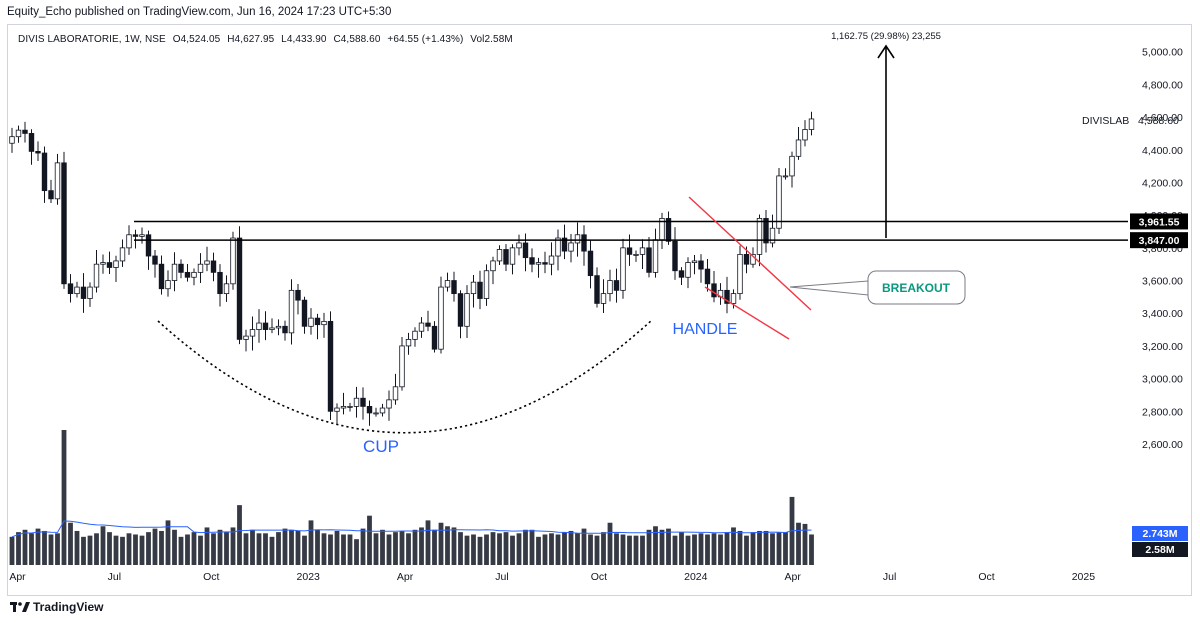 This screenshot has height=623, width=1200. I want to click on y-tick-label: 3,600.00, so click(1162, 282).